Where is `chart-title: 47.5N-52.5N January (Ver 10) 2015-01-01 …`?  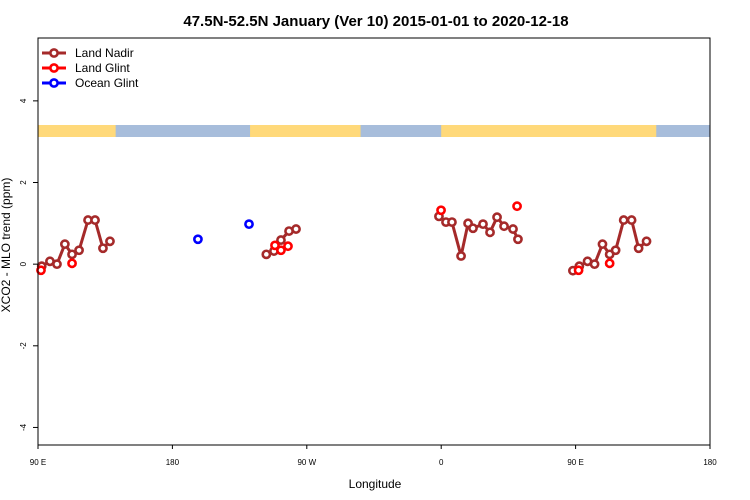
chart-title: 47.5N-52.5N January (Ver 10) 2015-01-01 … is located at coordinates (375, 21).